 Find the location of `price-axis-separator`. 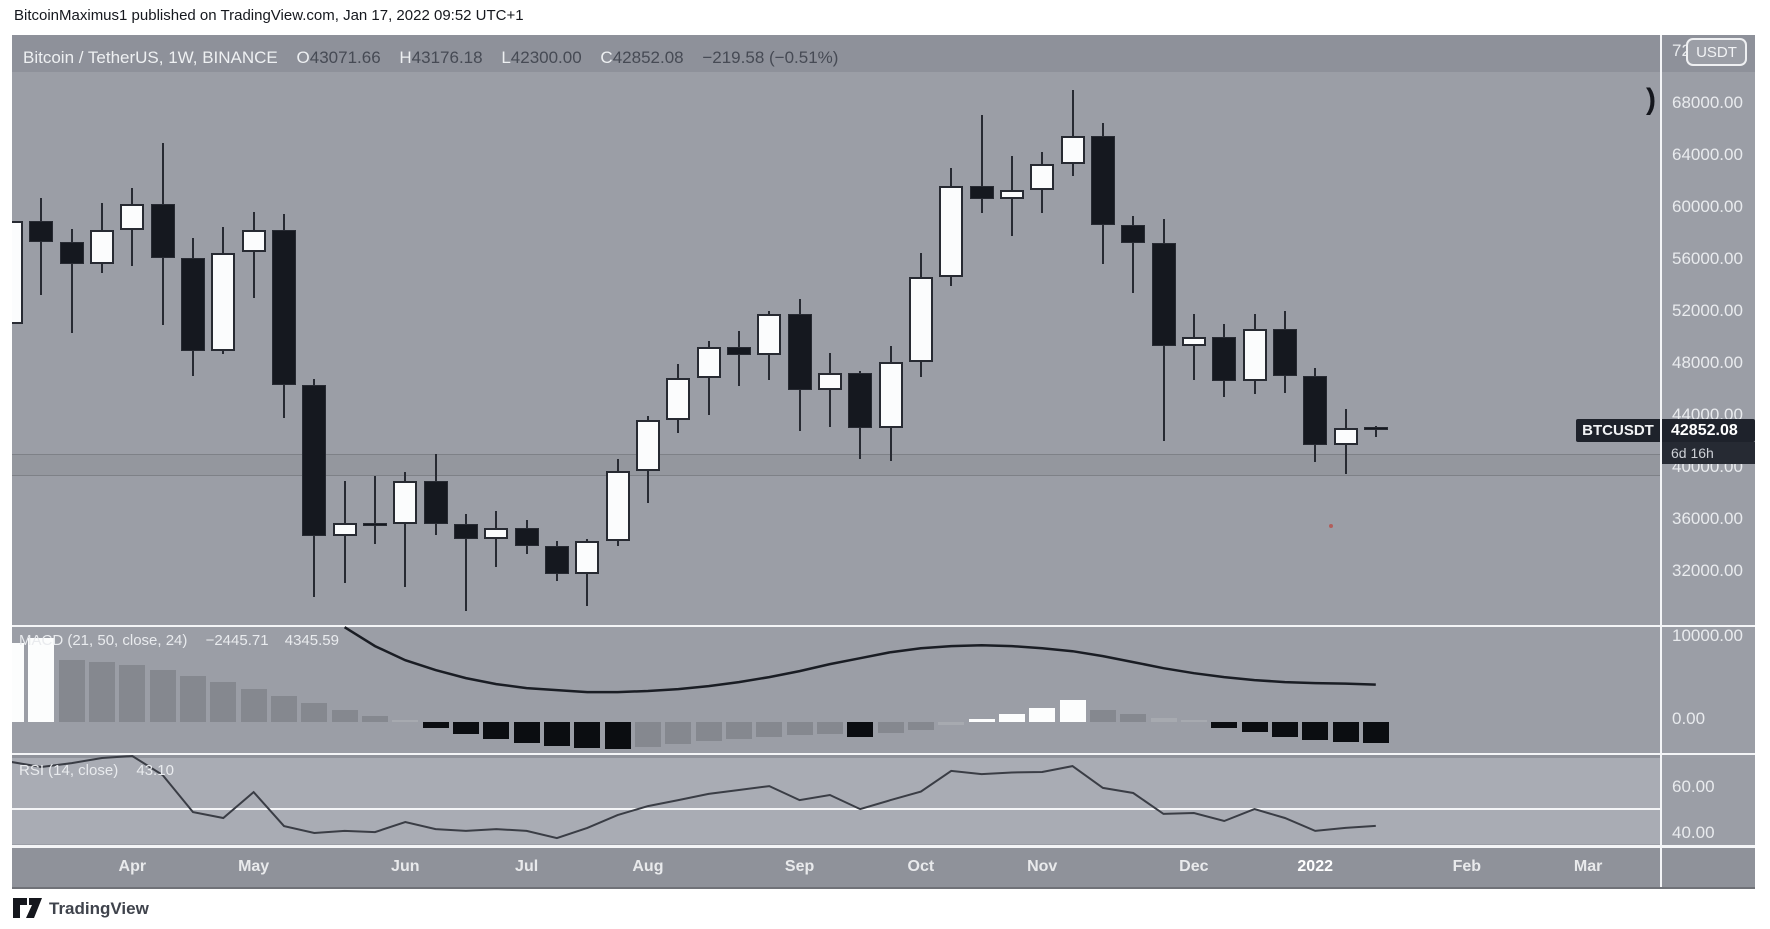

price-axis-separator is located at coordinates (1661, 461).